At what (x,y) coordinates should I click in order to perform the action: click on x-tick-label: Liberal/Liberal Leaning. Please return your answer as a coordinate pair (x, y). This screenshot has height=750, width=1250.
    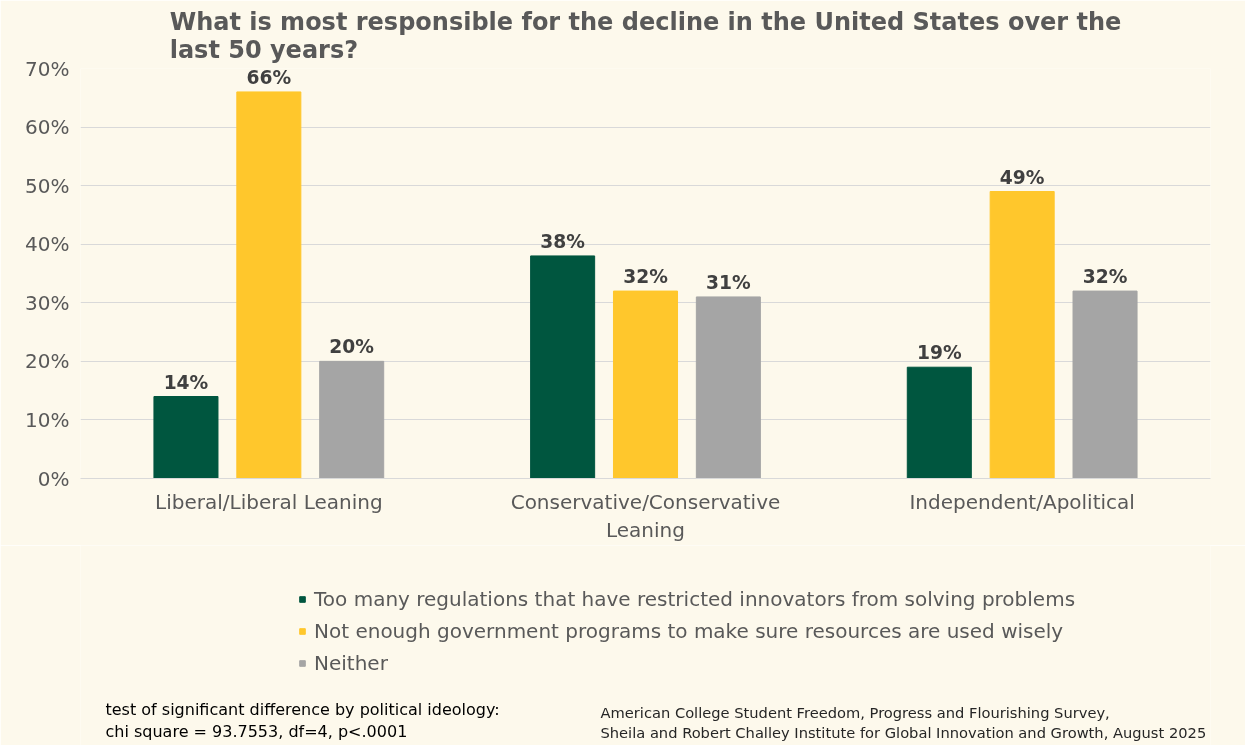
    Looking at the image, I should click on (269, 501).